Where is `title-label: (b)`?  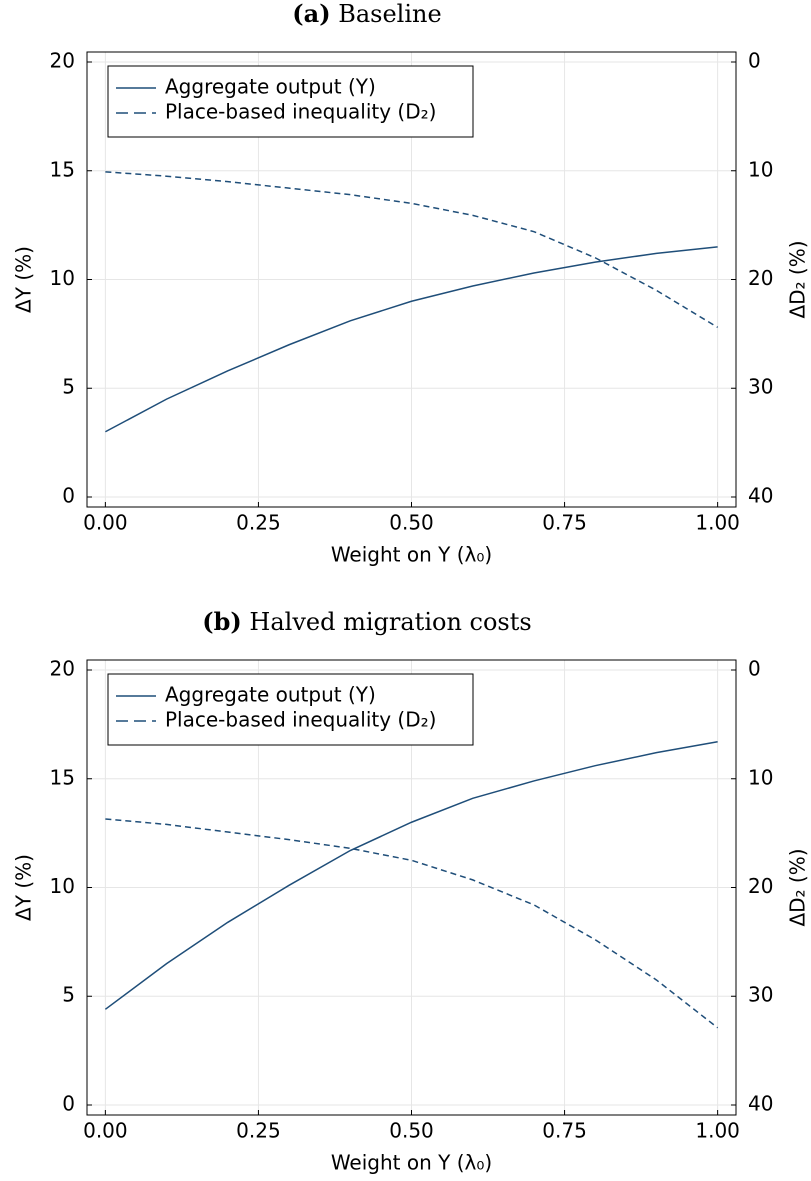 title-label: (b) is located at coordinates (222, 621).